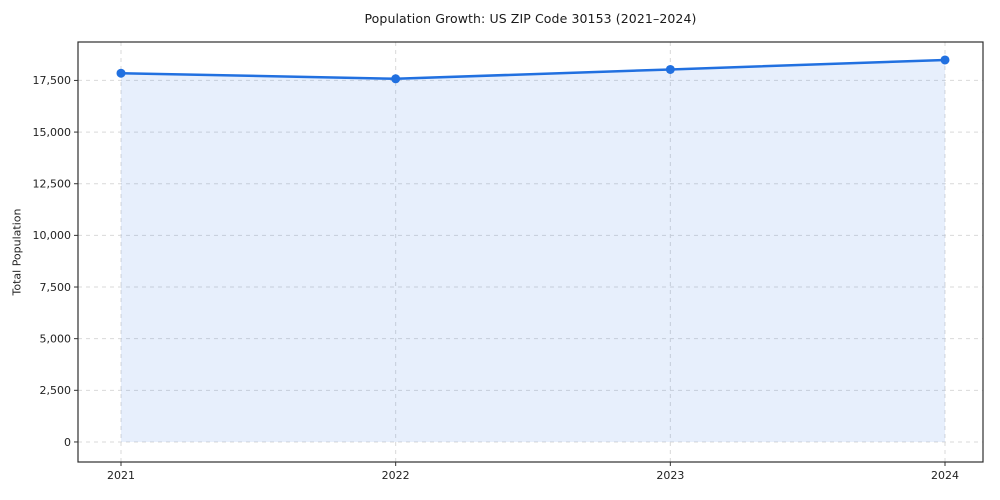 The width and height of the screenshot is (1000, 500). Describe the element at coordinates (396, 475) in the screenshot. I see `x-tick-label: 2022` at that location.